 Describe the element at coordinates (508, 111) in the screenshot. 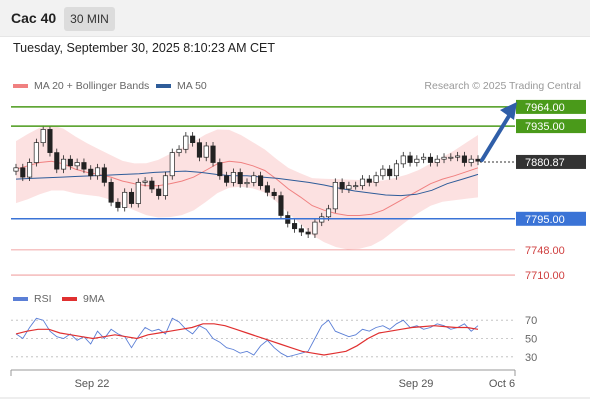

I see `forecast-arrowhead` at that location.